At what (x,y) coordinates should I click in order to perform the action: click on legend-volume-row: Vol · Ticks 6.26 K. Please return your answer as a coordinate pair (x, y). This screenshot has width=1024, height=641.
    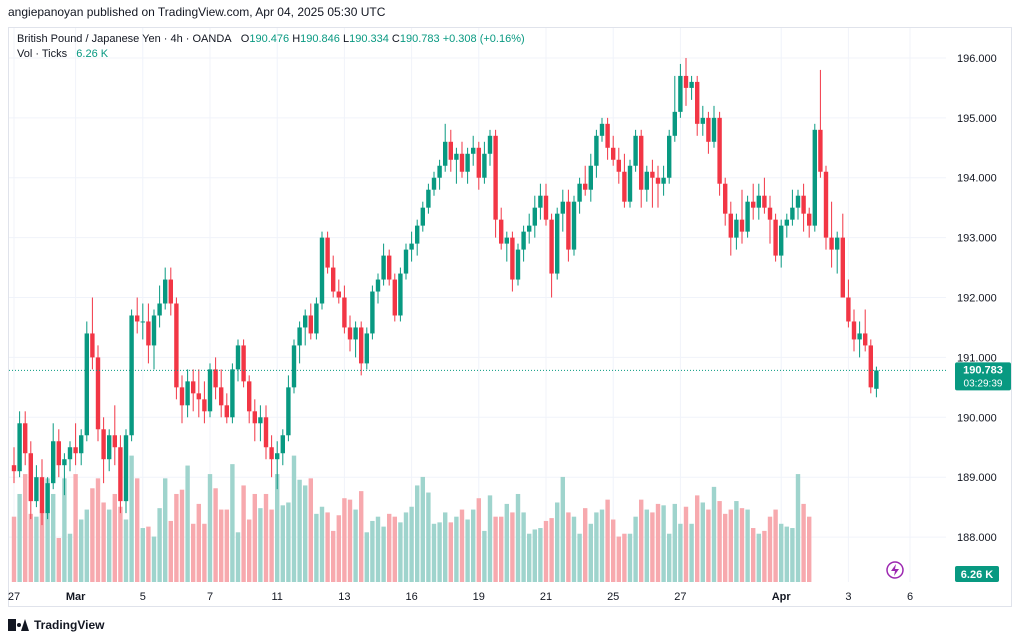
    Looking at the image, I should click on (271, 54).